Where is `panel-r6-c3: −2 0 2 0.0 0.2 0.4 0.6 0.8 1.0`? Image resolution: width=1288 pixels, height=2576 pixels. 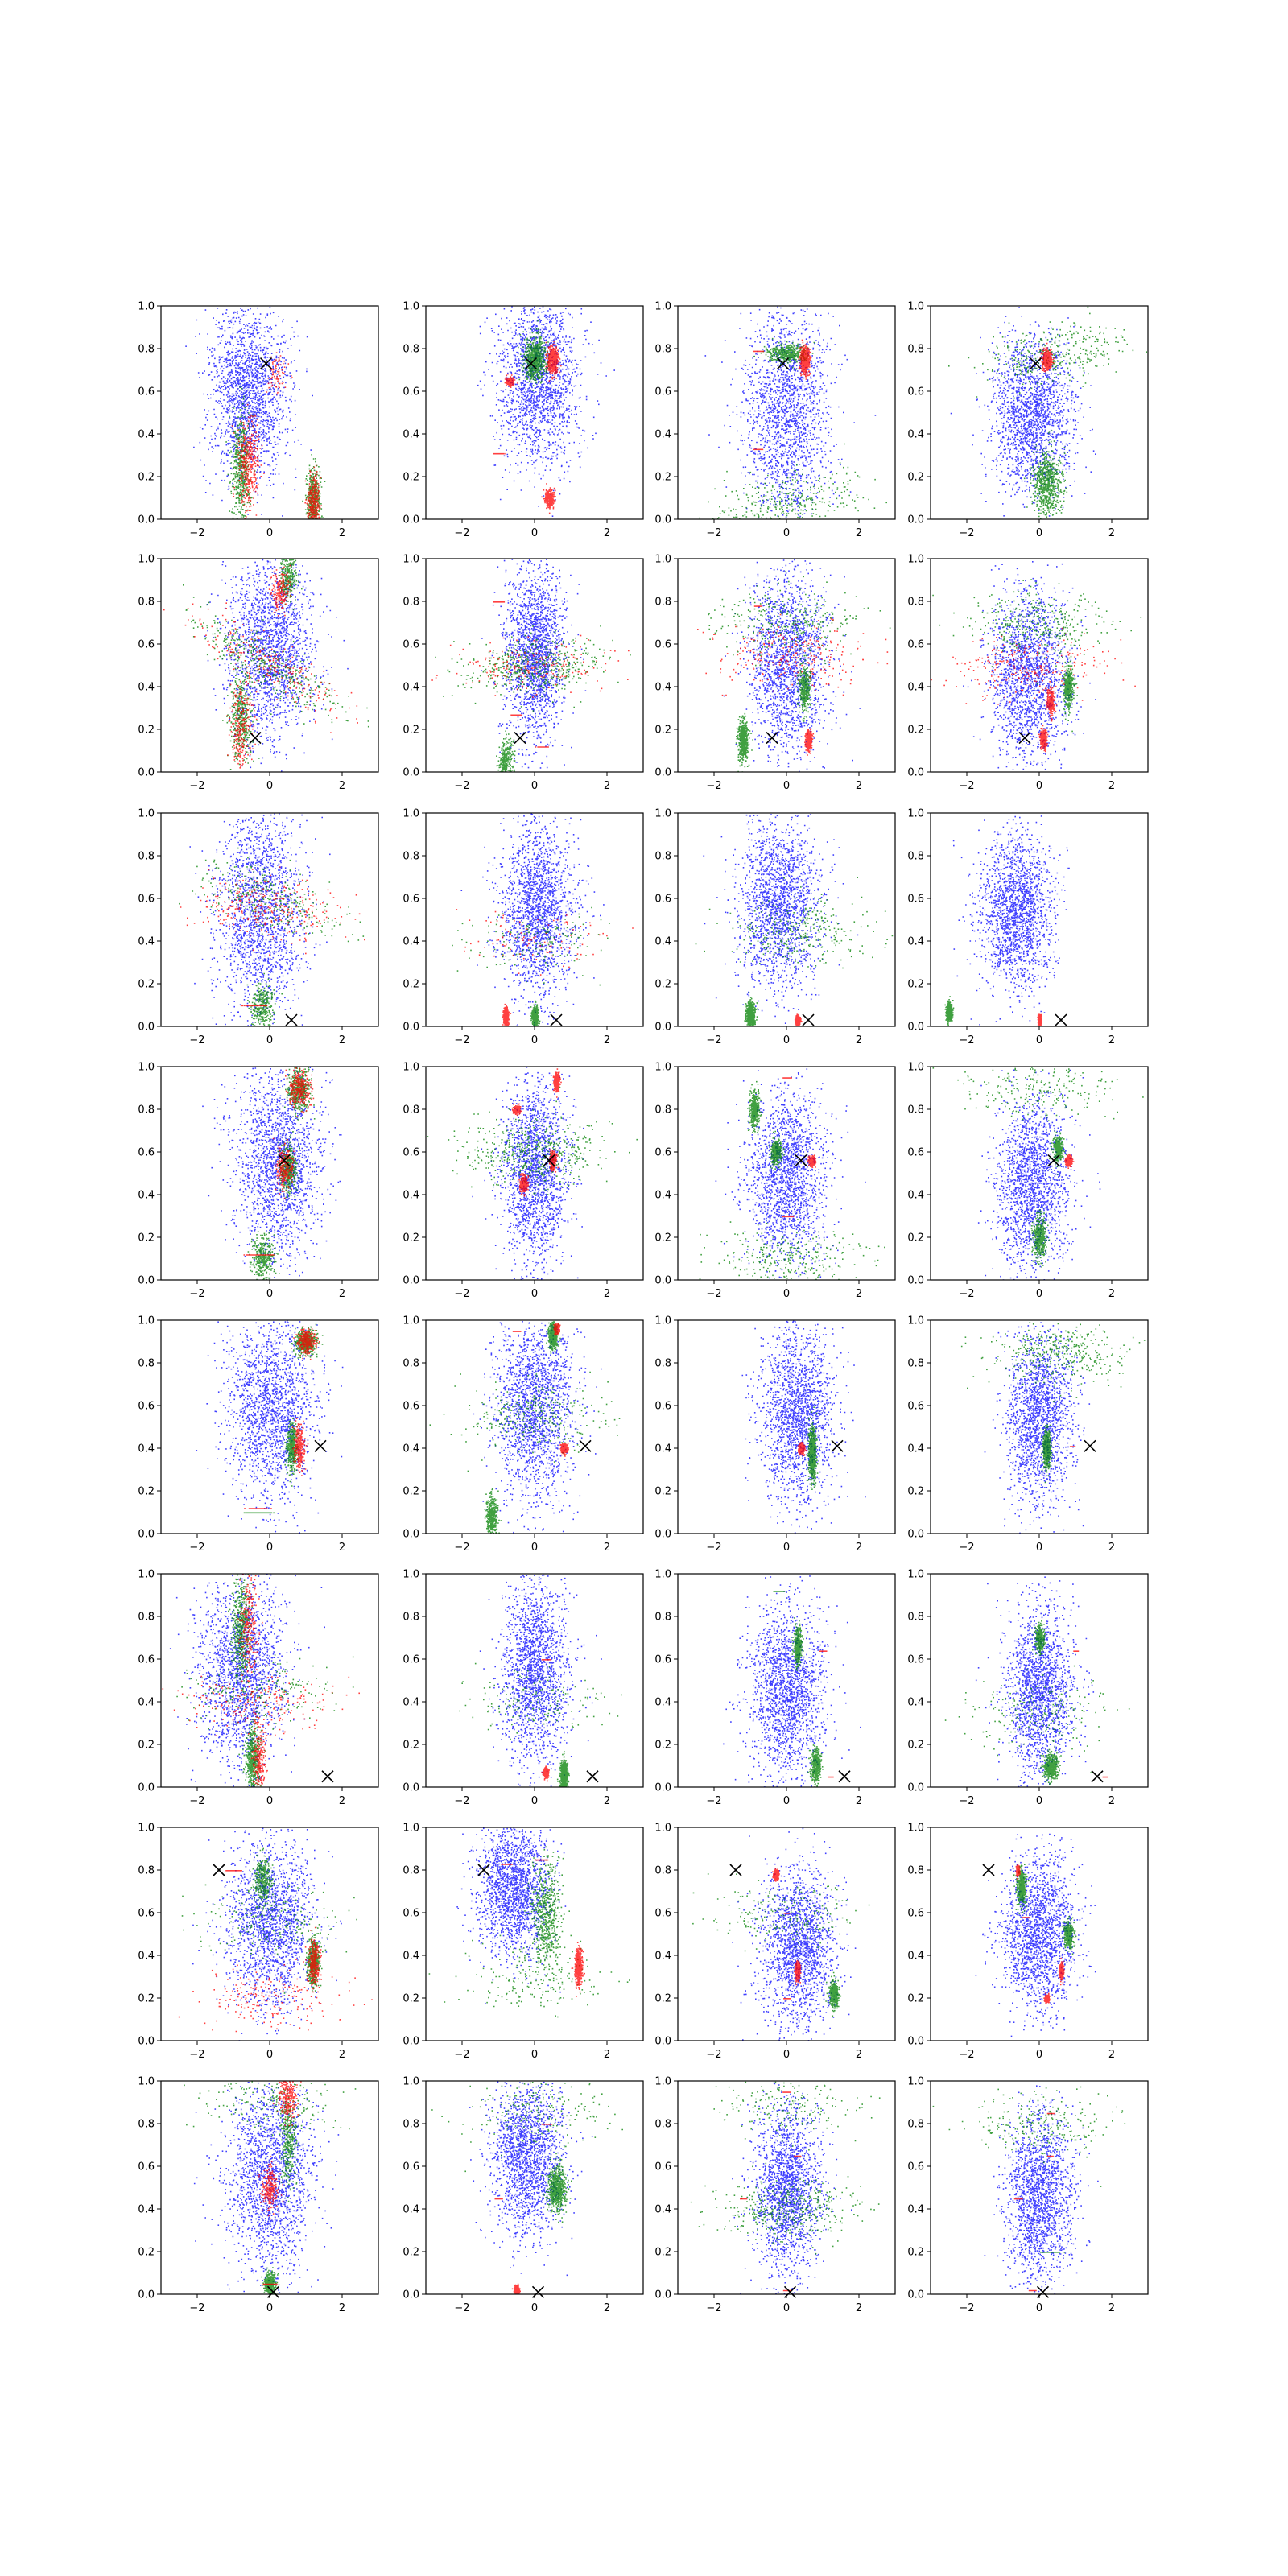 panel-r6-c3: −2 0 2 0.0 0.2 0.4 0.6 0.8 1.0 is located at coordinates (775, 1688).